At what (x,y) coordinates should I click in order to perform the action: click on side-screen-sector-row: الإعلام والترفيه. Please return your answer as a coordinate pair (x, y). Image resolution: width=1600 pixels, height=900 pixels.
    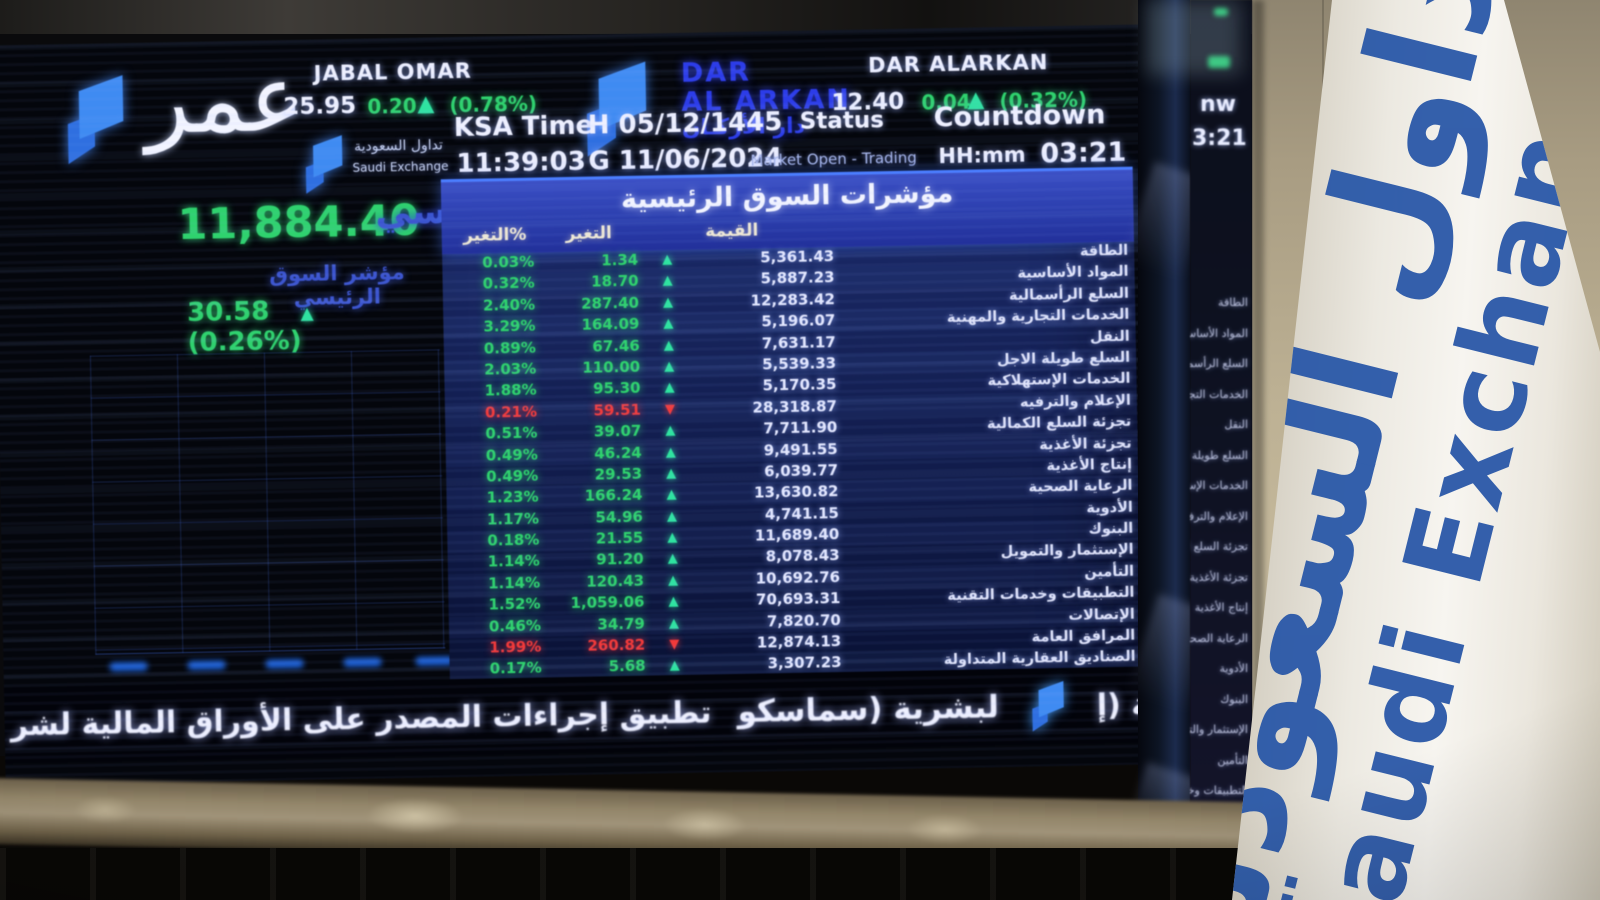
    Looking at the image, I should click on (1219, 516).